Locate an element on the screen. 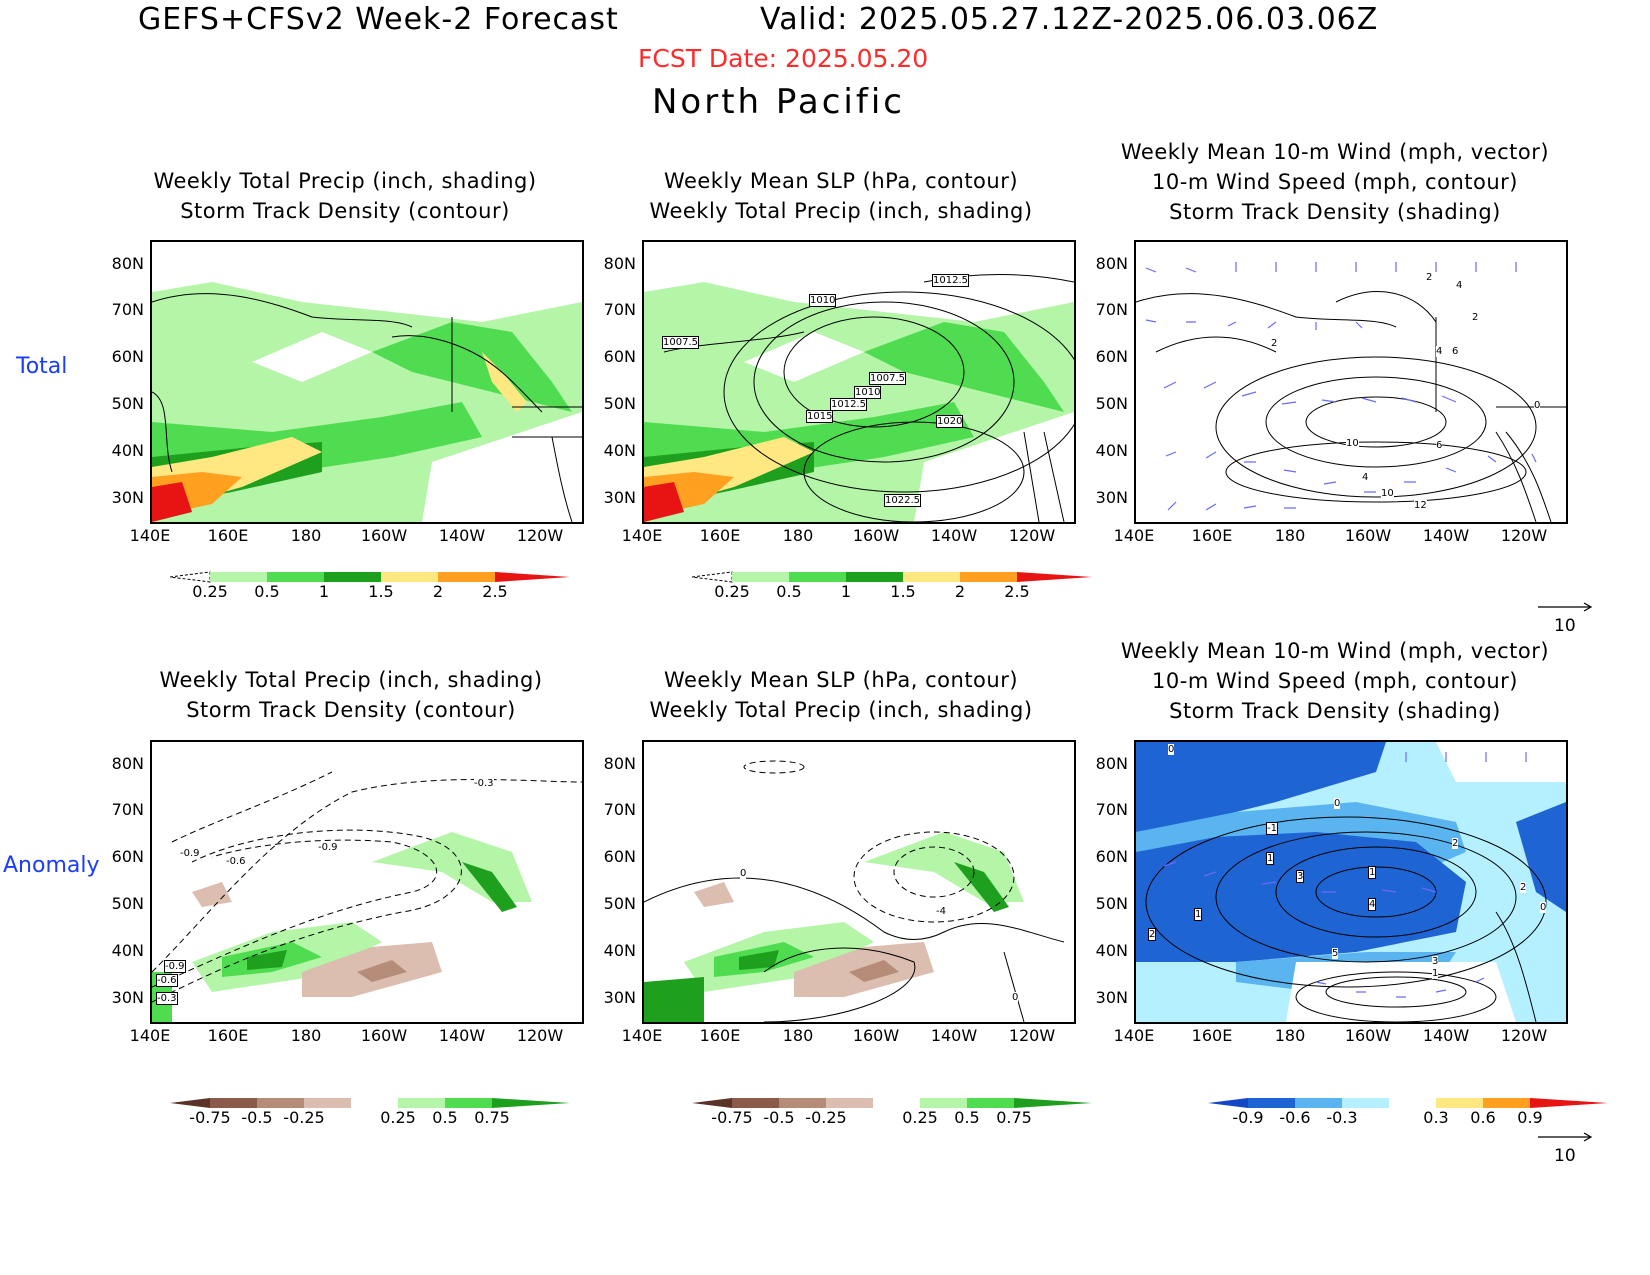 This screenshot has height=1275, width=1650. wind-anom-label: 3 is located at coordinates (1435, 961).